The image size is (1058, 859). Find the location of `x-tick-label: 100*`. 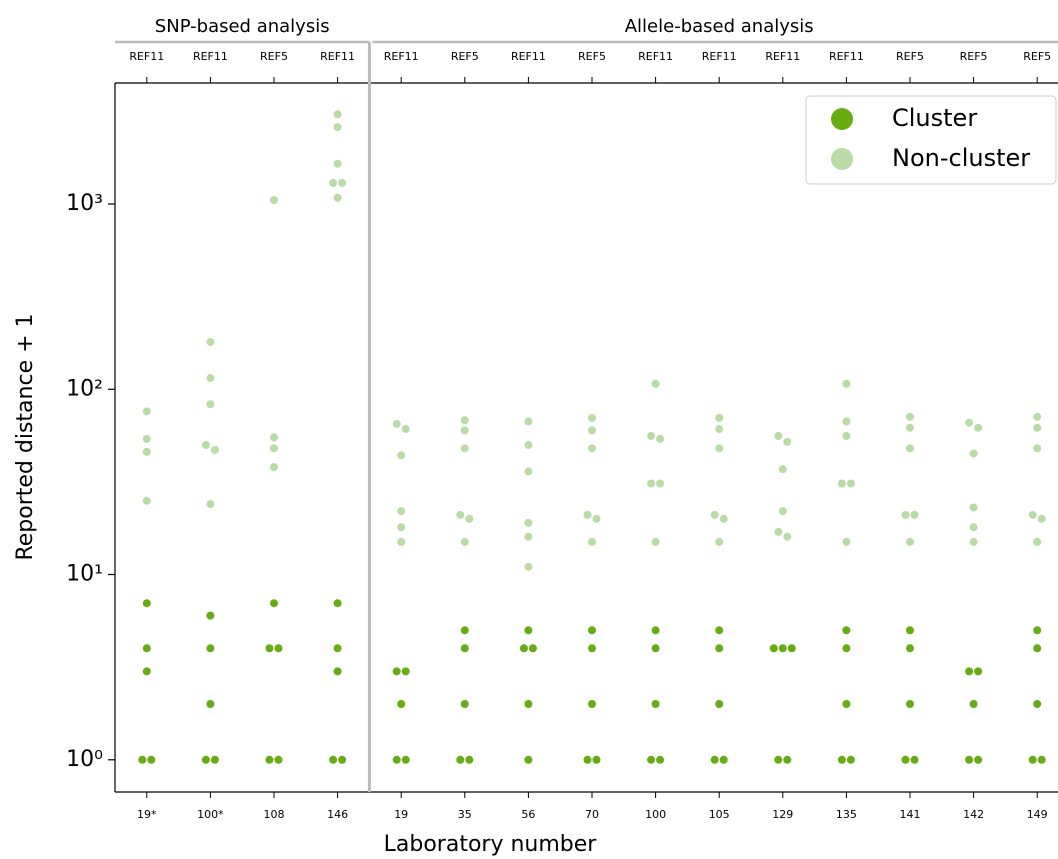

x-tick-label: 100* is located at coordinates (210, 814).